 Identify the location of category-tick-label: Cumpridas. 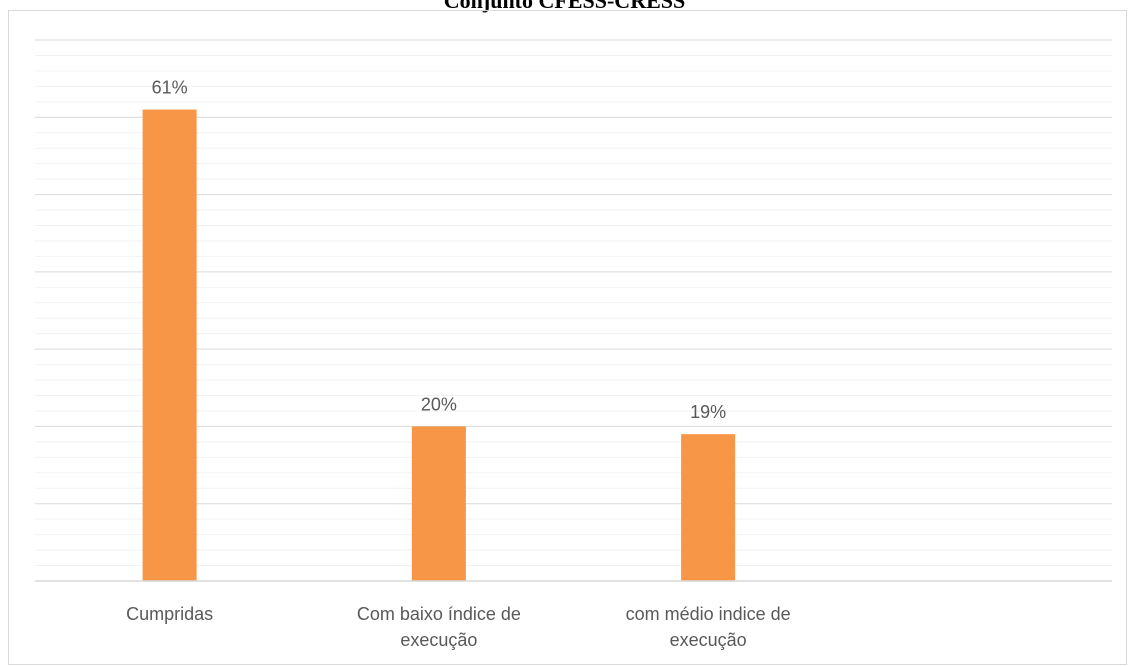
(169, 614).